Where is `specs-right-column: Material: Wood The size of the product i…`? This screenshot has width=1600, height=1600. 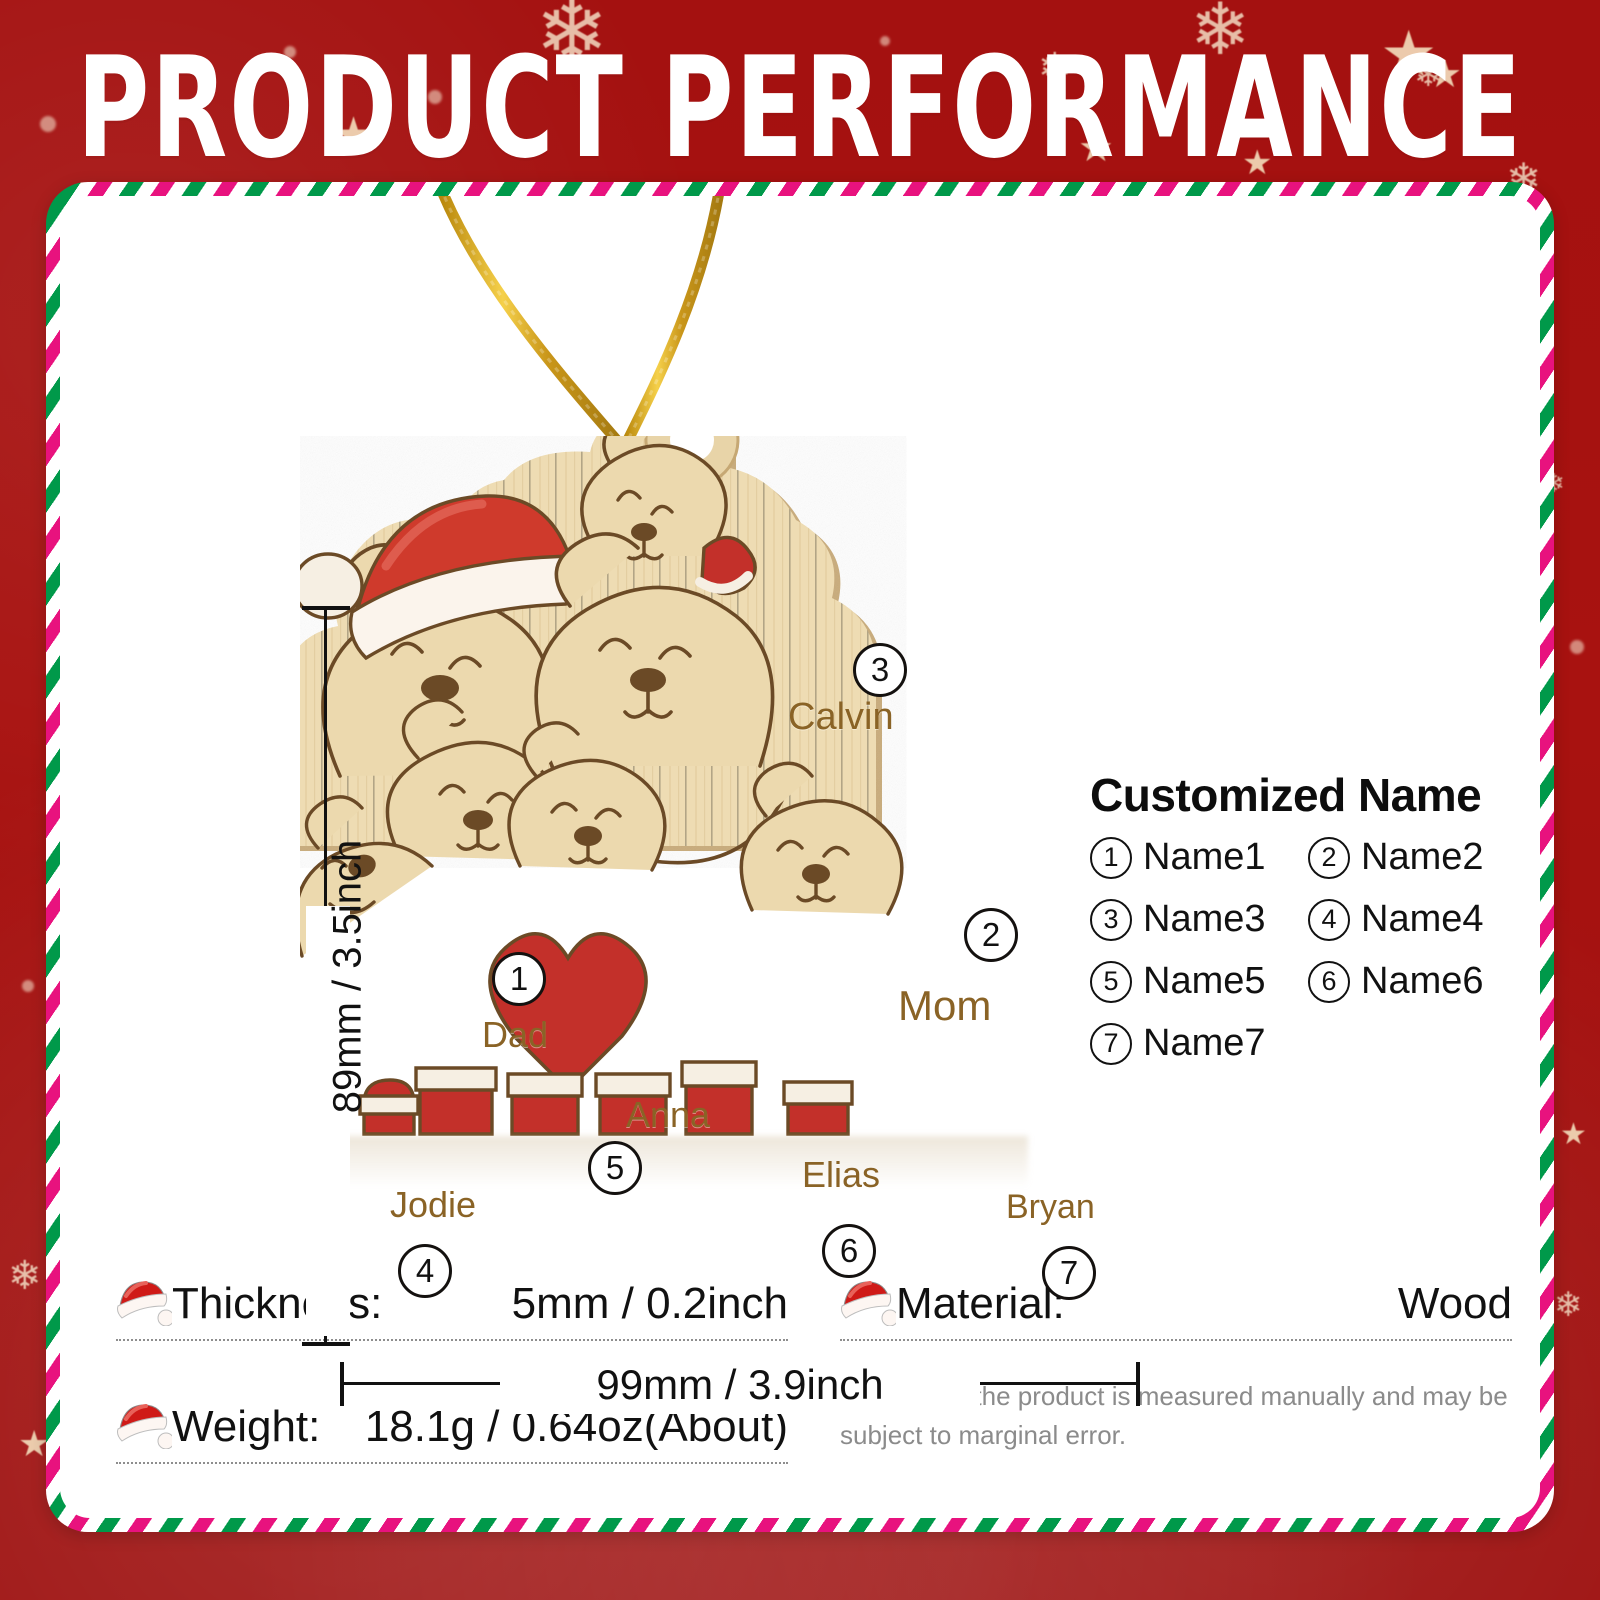
specs-right-column: Material: Wood The size of the product i… is located at coordinates (1176, 1363).